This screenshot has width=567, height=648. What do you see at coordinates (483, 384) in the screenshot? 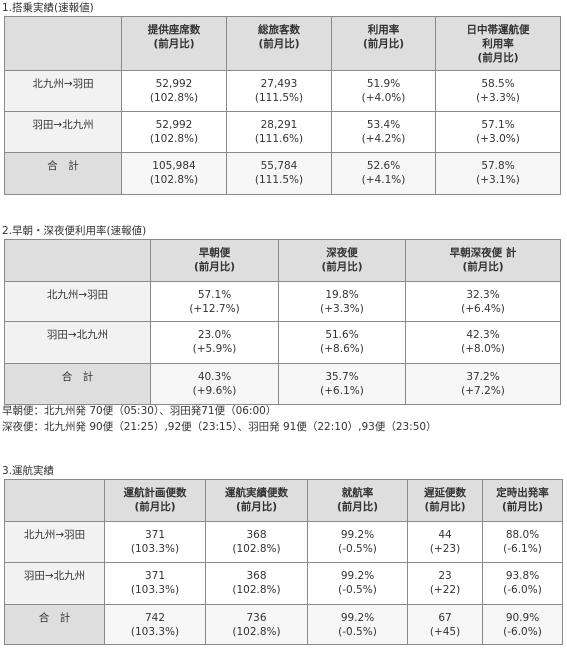
I see `data-cell: 37.2% (+7.2%)` at bounding box center [483, 384].